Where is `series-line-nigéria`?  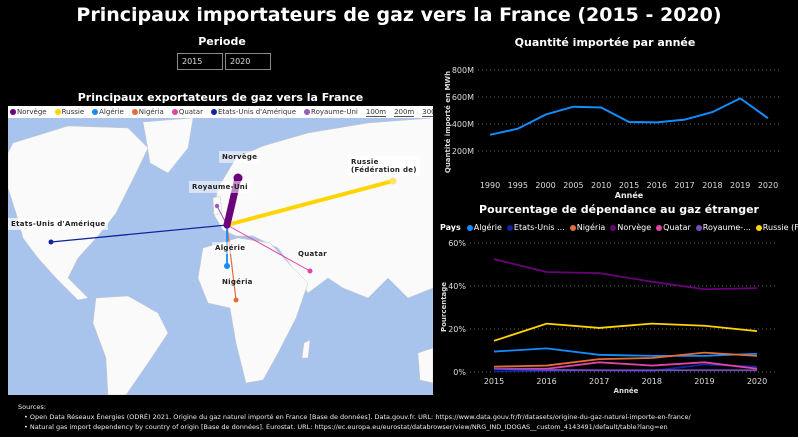 series-line-nigéria is located at coordinates (625, 359).